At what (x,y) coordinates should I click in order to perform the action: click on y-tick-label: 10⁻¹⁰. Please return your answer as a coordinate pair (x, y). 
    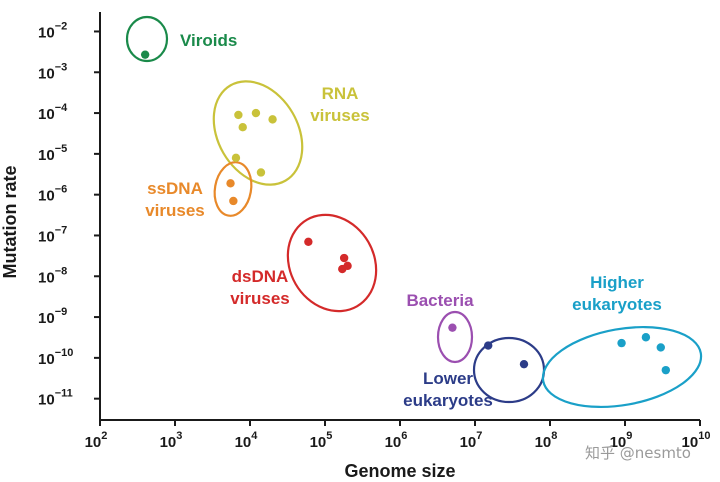
    Looking at the image, I should click on (55, 357).